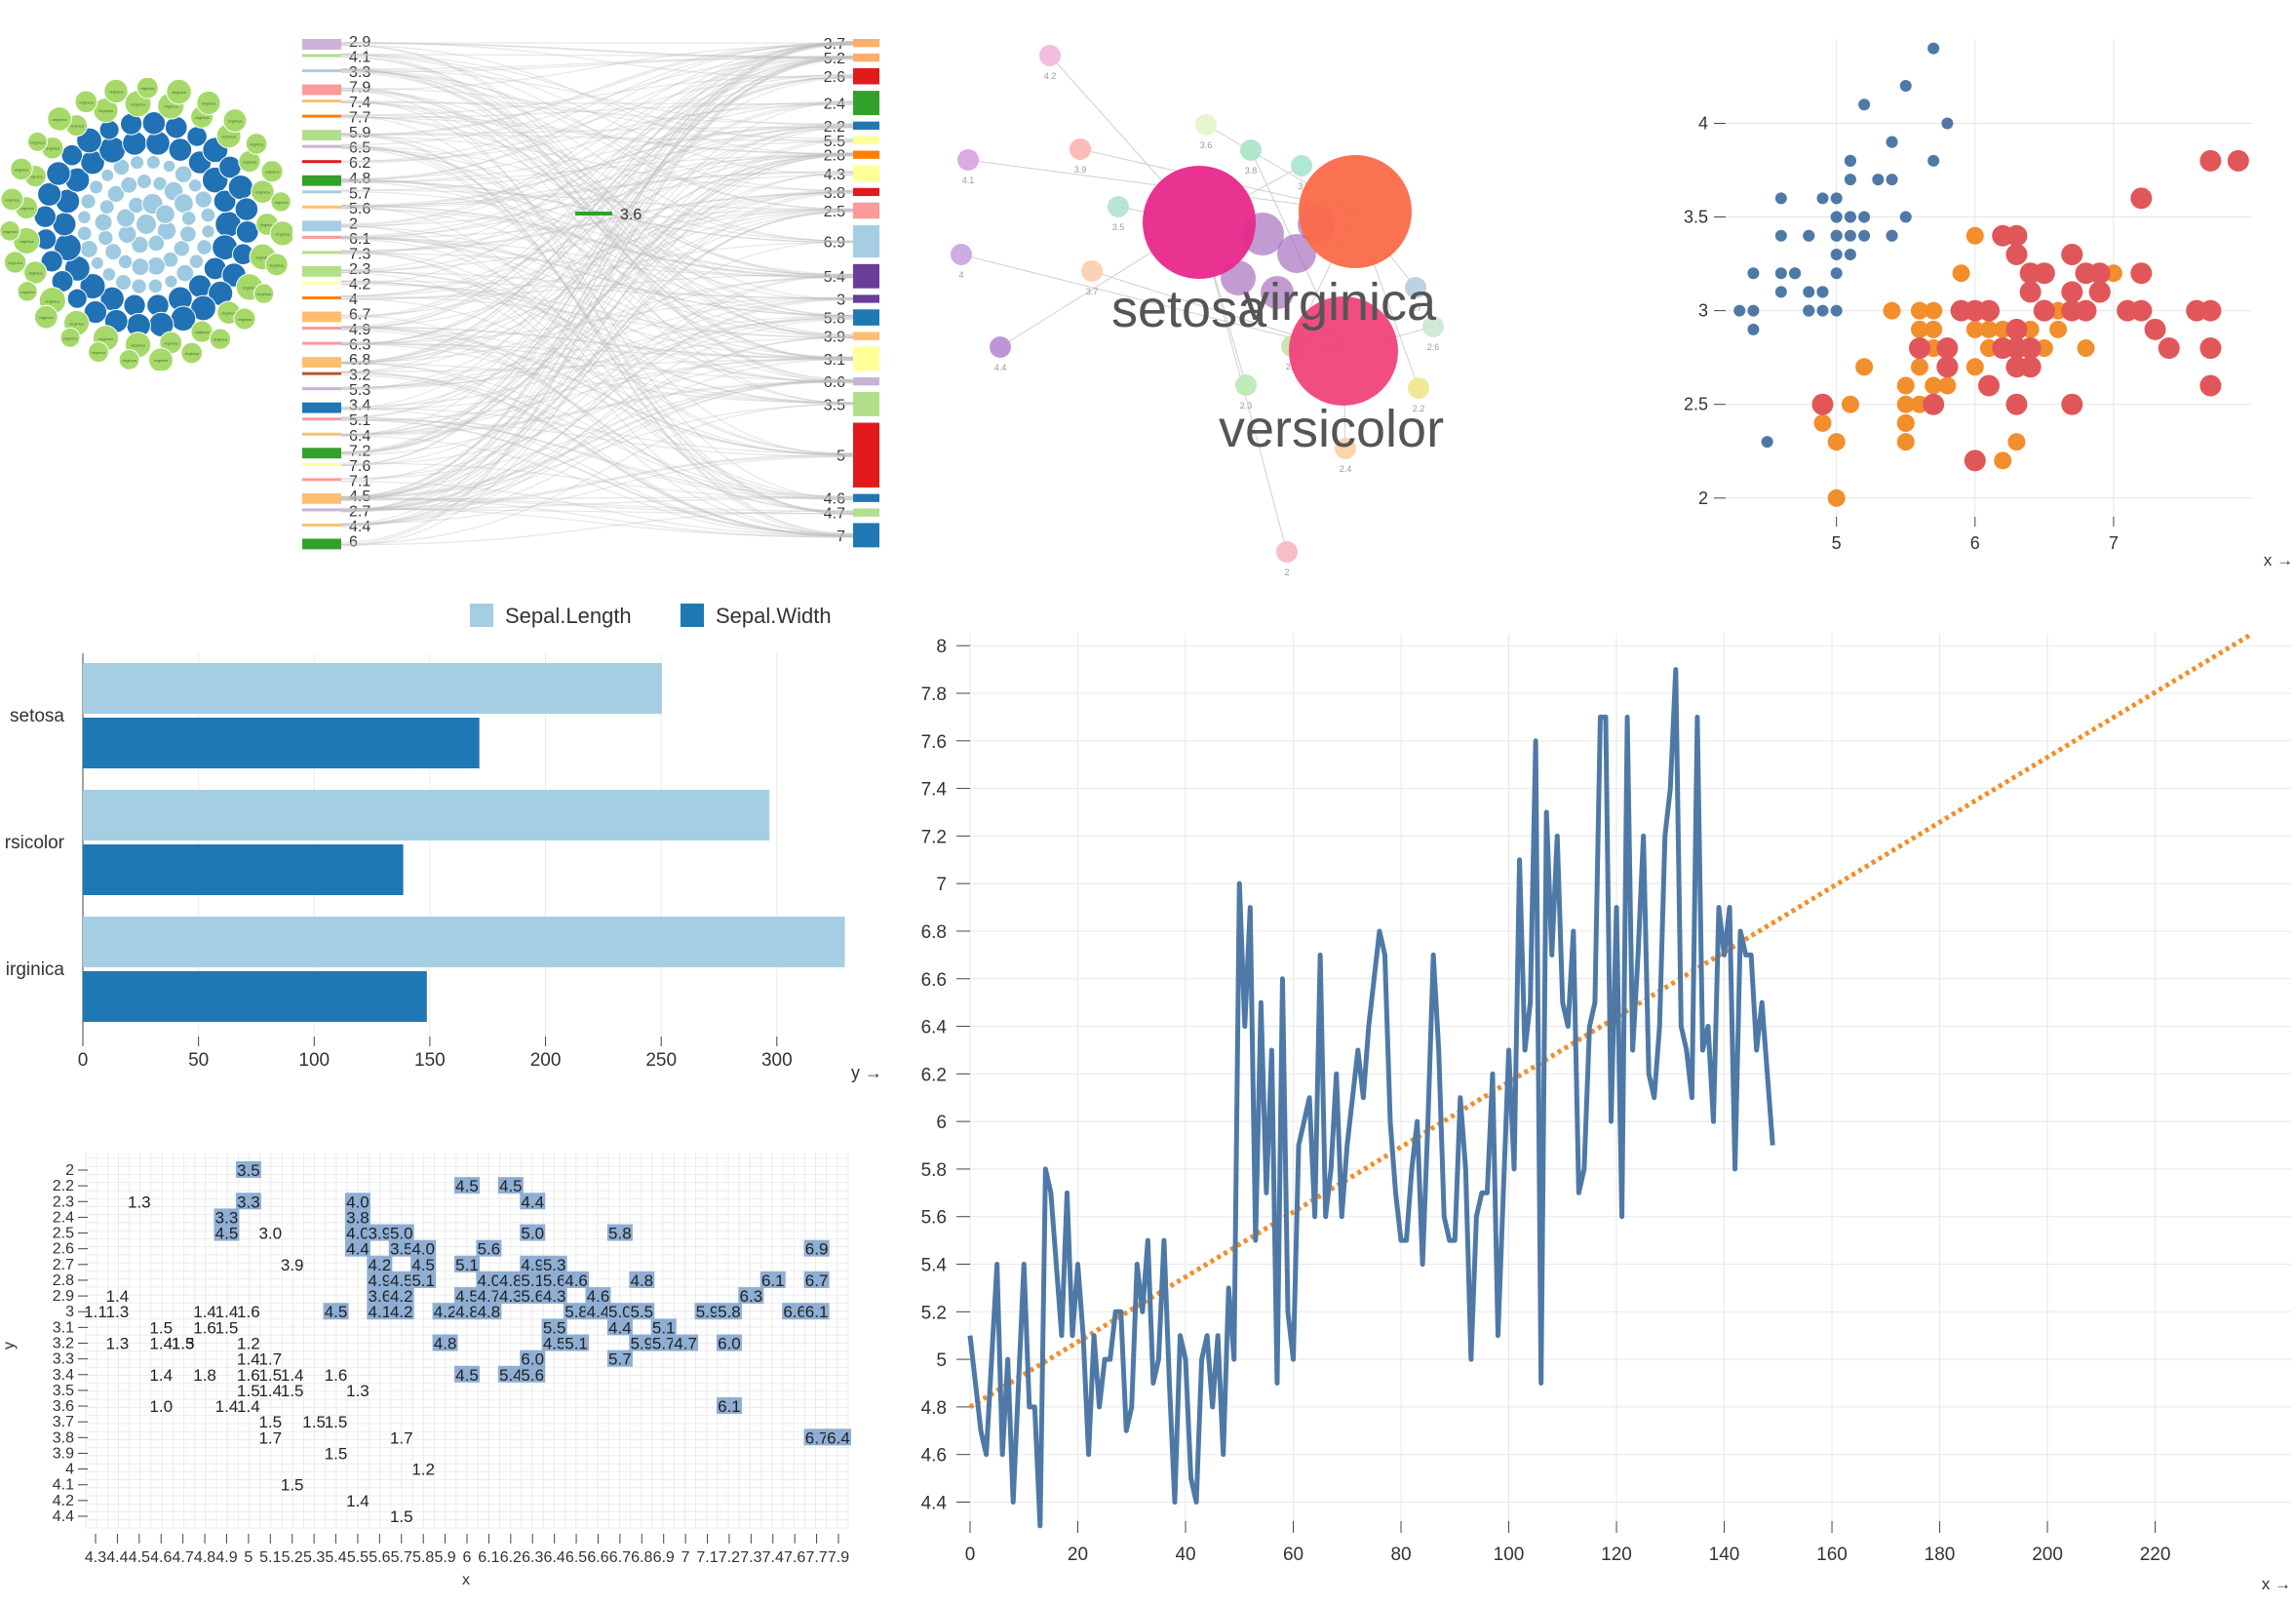  I want to click on text-scatter-ytick-label: 3.9, so click(64, 1453).